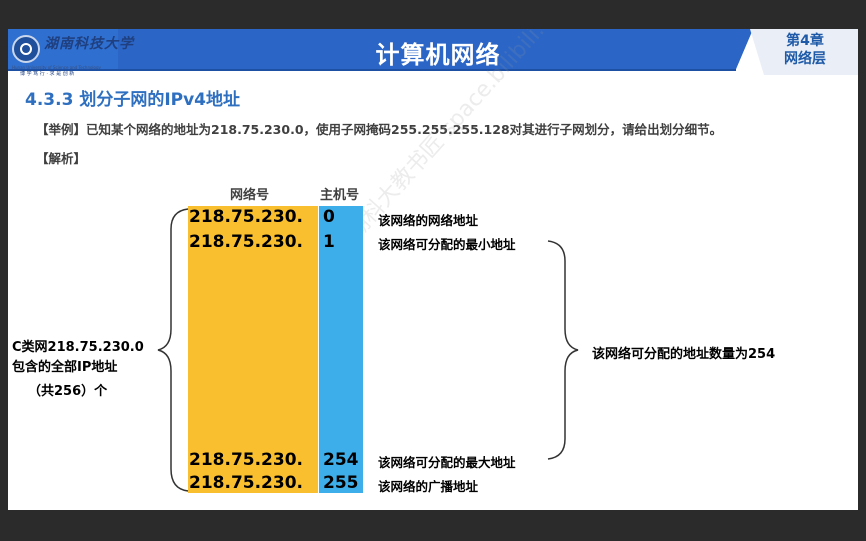 The width and height of the screenshot is (866, 541). I want to click on host-number-column, so click(341, 349).